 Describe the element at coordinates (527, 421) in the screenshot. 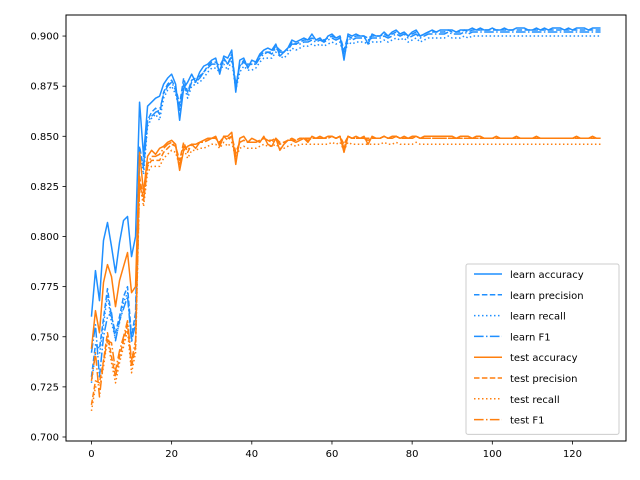

I see `legend-label-test-f1: test F1` at that location.